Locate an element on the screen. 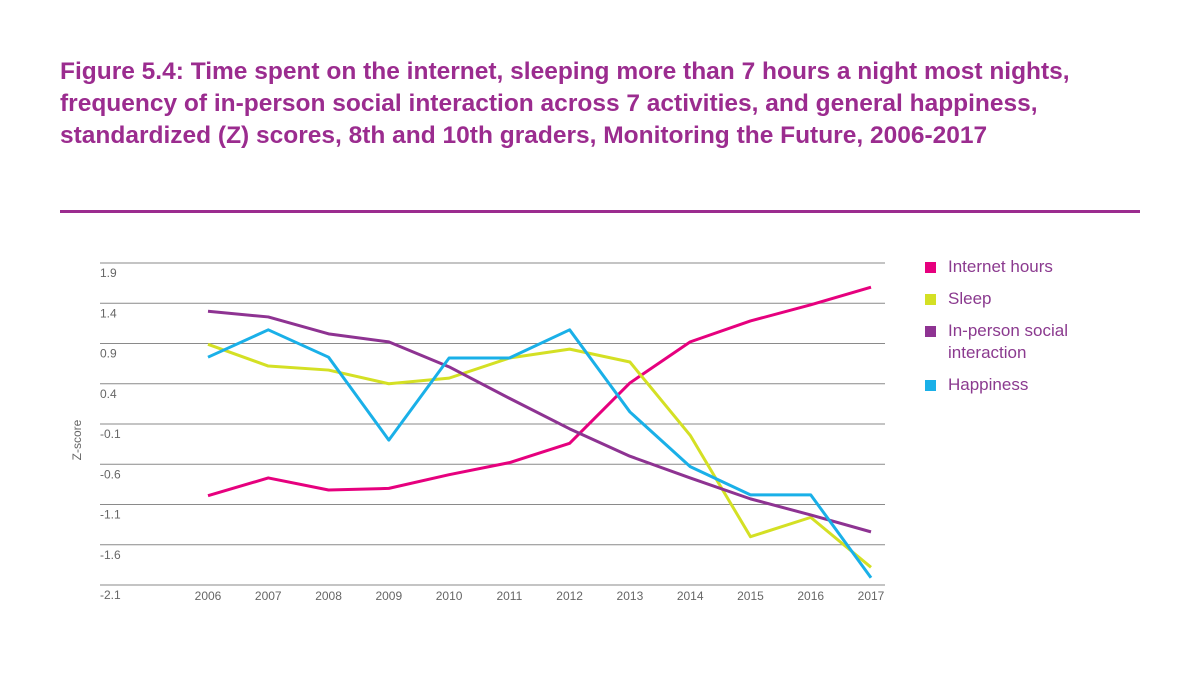 The width and height of the screenshot is (1200, 677). x-tick-label: 2015 is located at coordinates (750, 596).